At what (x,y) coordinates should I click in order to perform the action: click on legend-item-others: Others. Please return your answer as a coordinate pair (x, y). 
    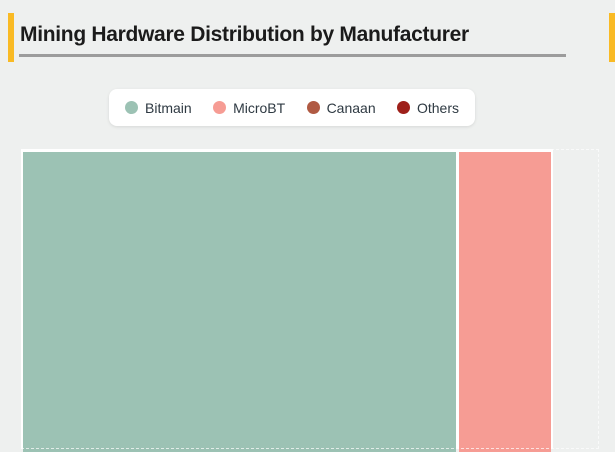
    Looking at the image, I should click on (427, 107).